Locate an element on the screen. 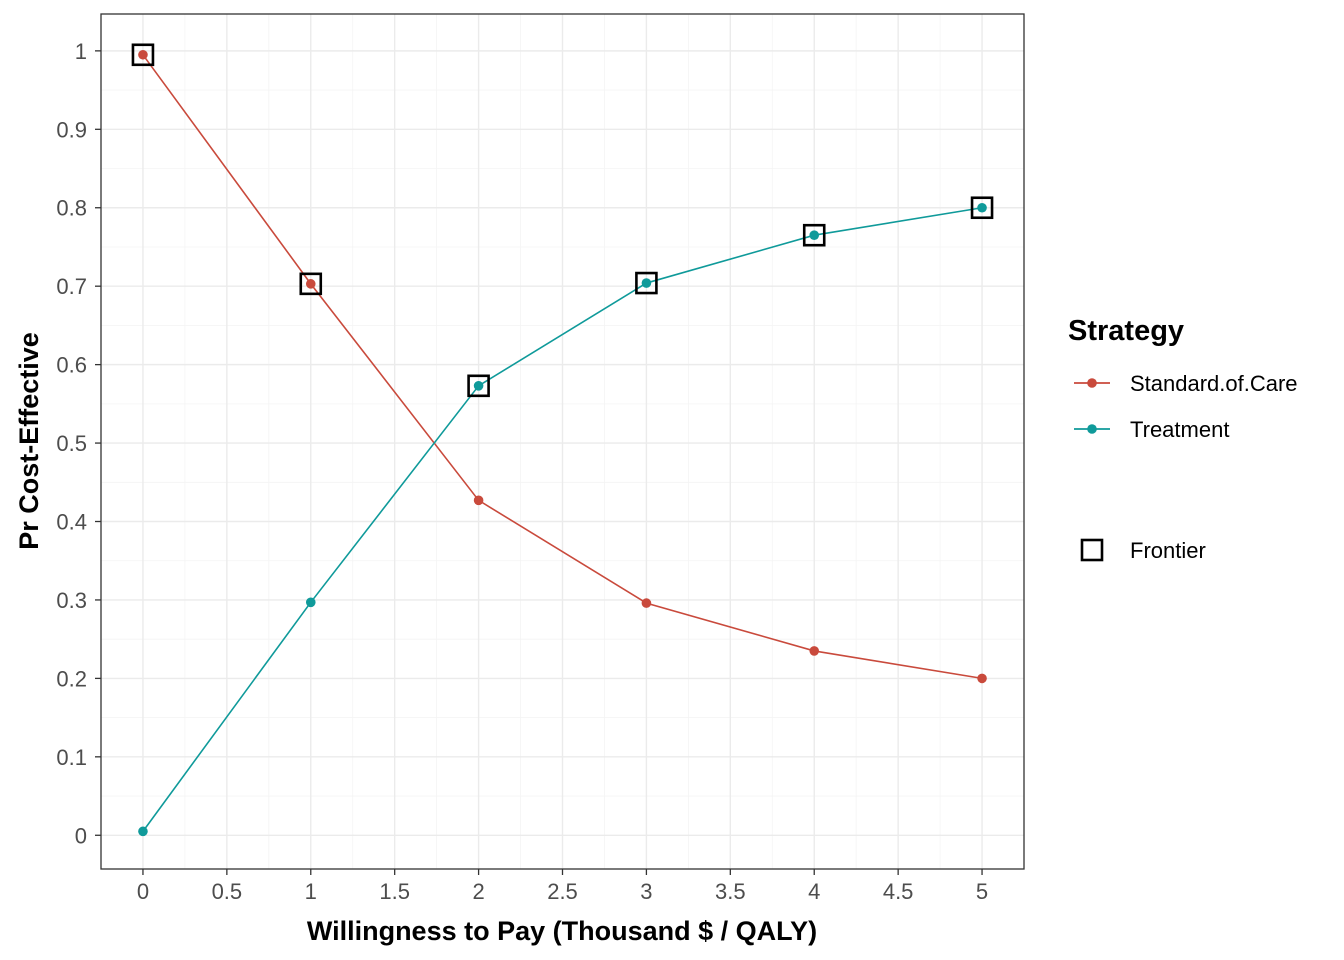 This screenshot has height=960, width=1344. legend-items: Standard.of.Care Treatment is located at coordinates (1186, 406).